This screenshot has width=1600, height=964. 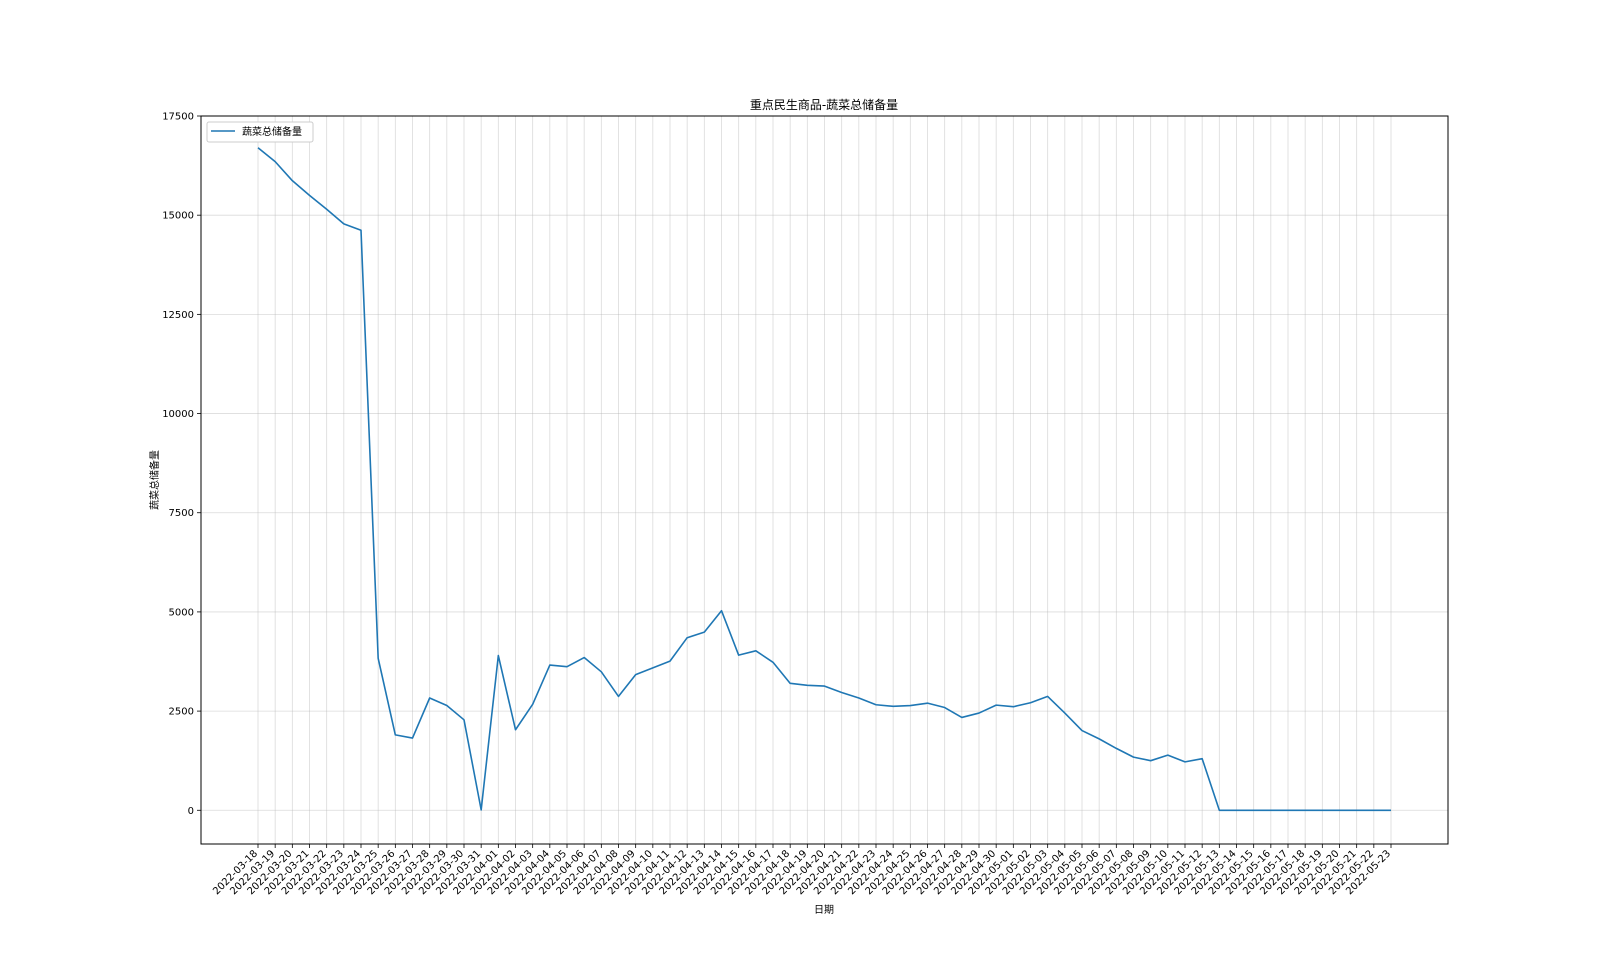 What do you see at coordinates (191, 811) in the screenshot?
I see `y-tick-label: 0` at bounding box center [191, 811].